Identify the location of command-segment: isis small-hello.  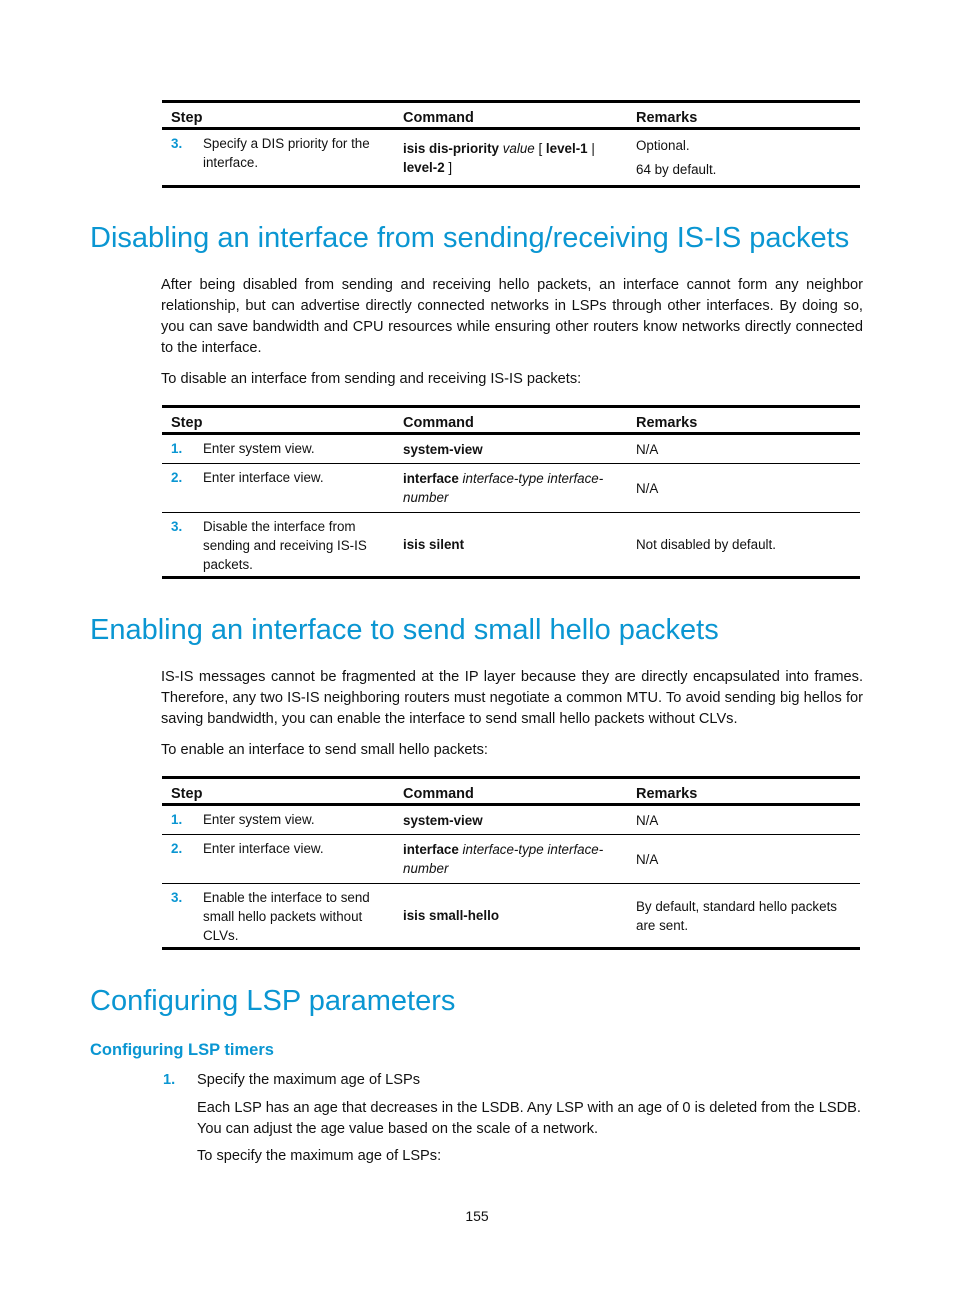
(451, 915).